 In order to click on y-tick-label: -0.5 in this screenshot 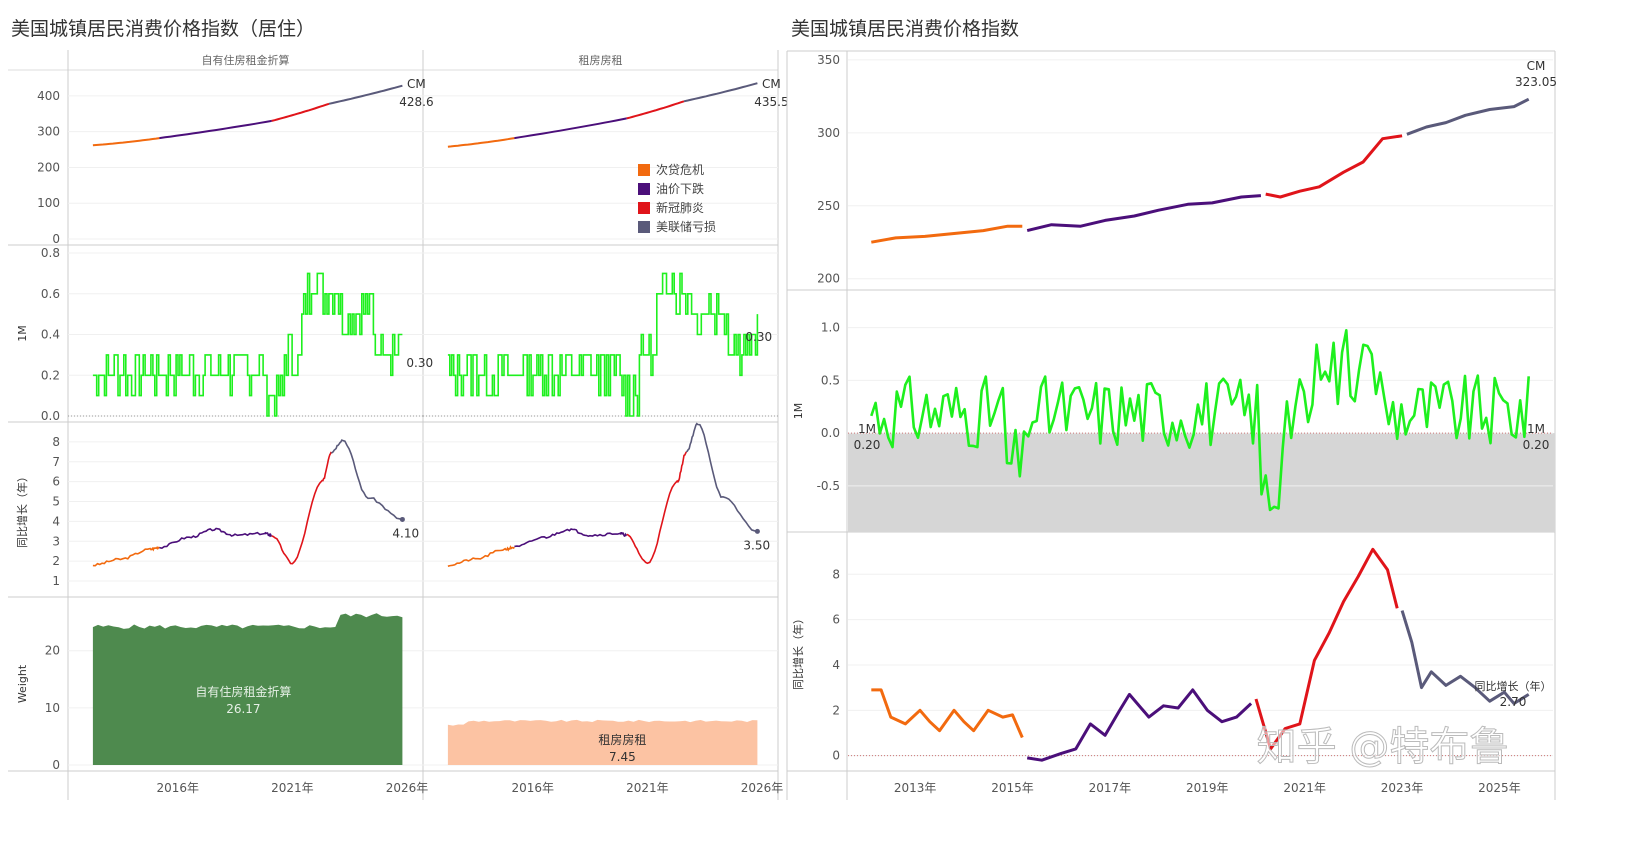, I will do `click(828, 486)`.